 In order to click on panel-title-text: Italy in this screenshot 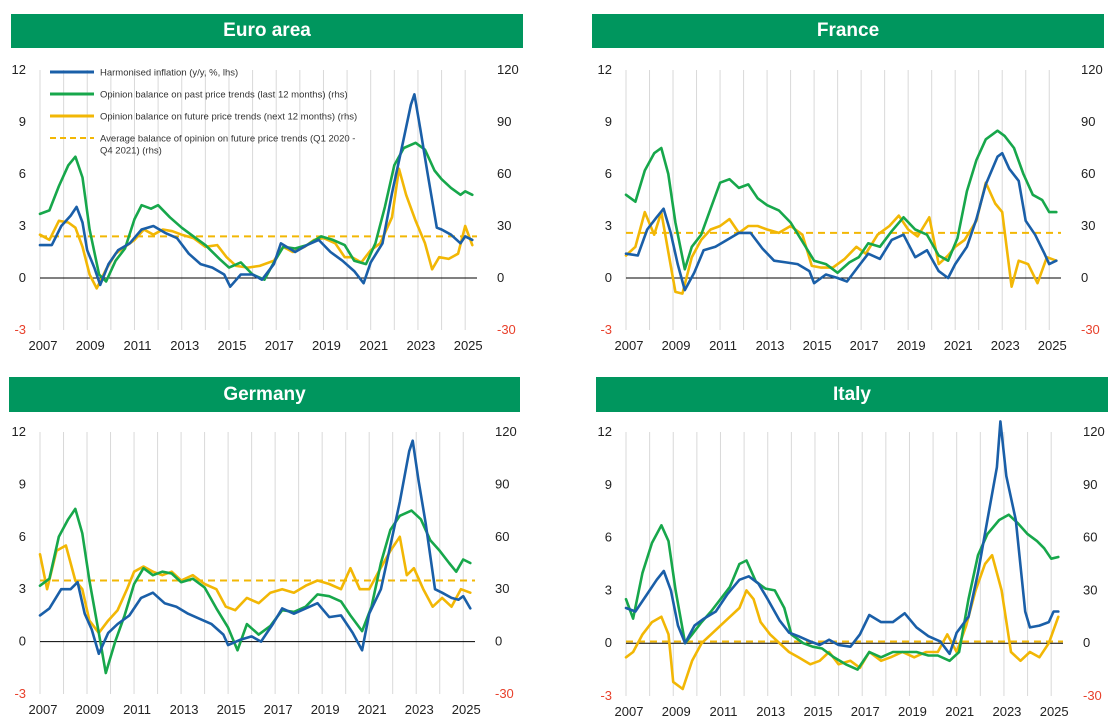, I will do `click(852, 394)`.